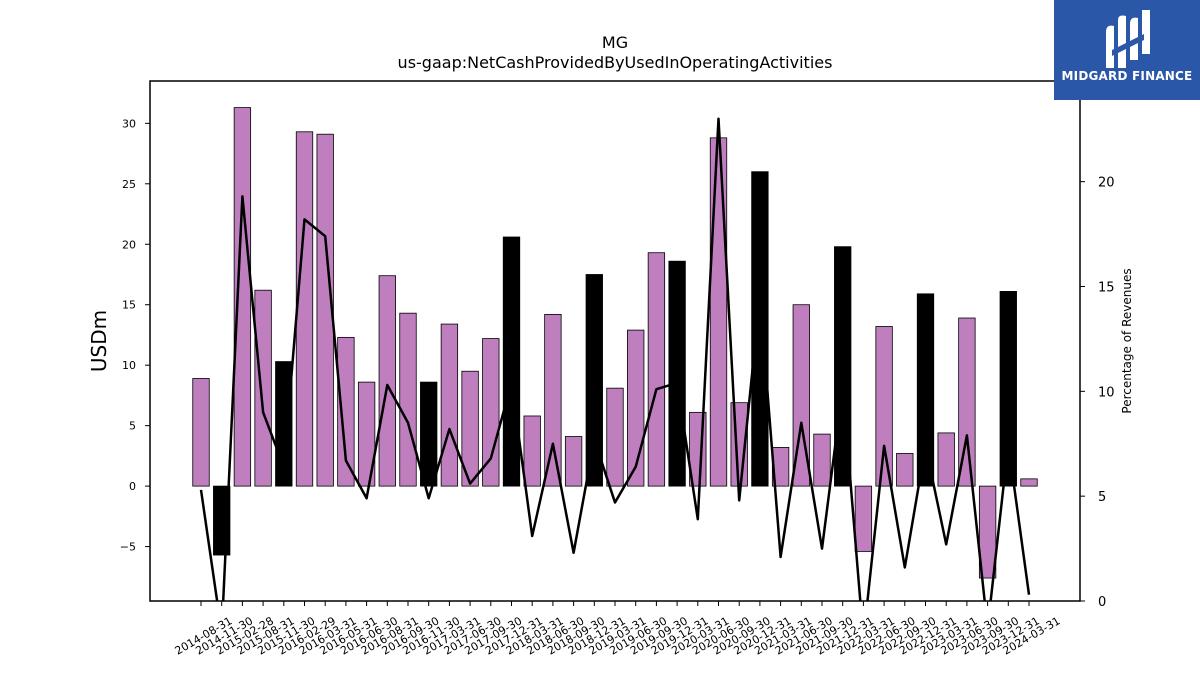  Describe the element at coordinates (135, 335) in the screenshot. I see `y-axis-left: −5 0 5 10 15 20 25 30` at that location.